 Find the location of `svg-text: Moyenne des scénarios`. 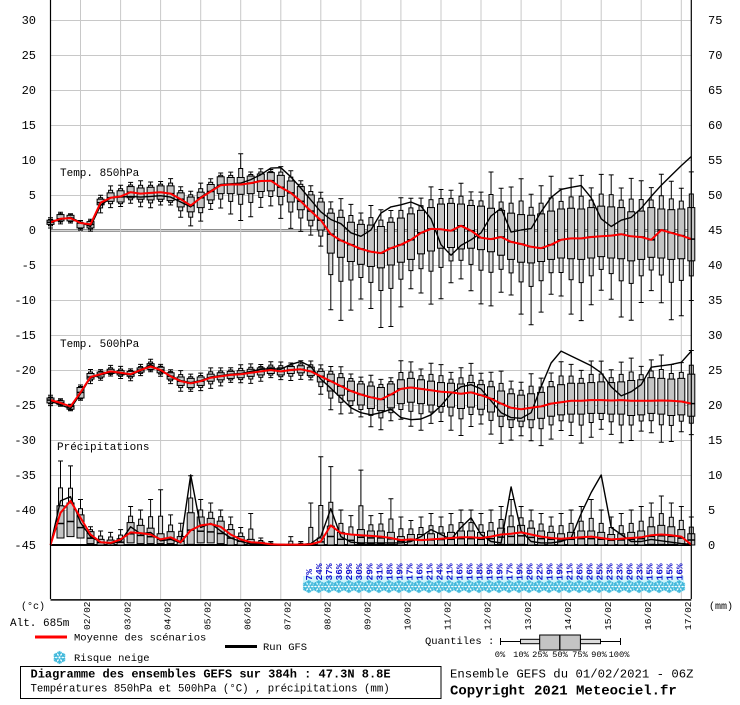

svg-text: Moyenne des scénarios is located at coordinates (140, 639).